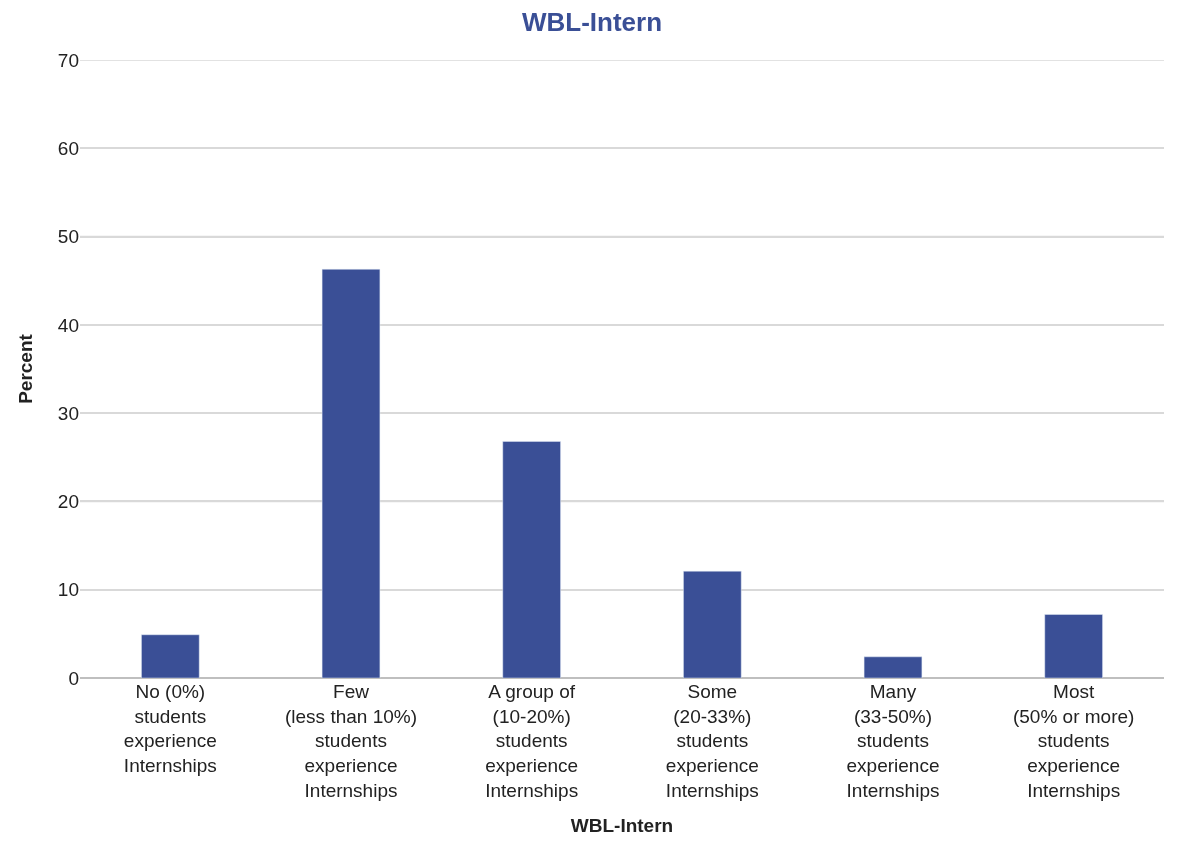 This screenshot has height=844, width=1184. Describe the element at coordinates (1073, 741) in the screenshot. I see `x-tick-label: Most (50% or more) students experience Internships` at that location.